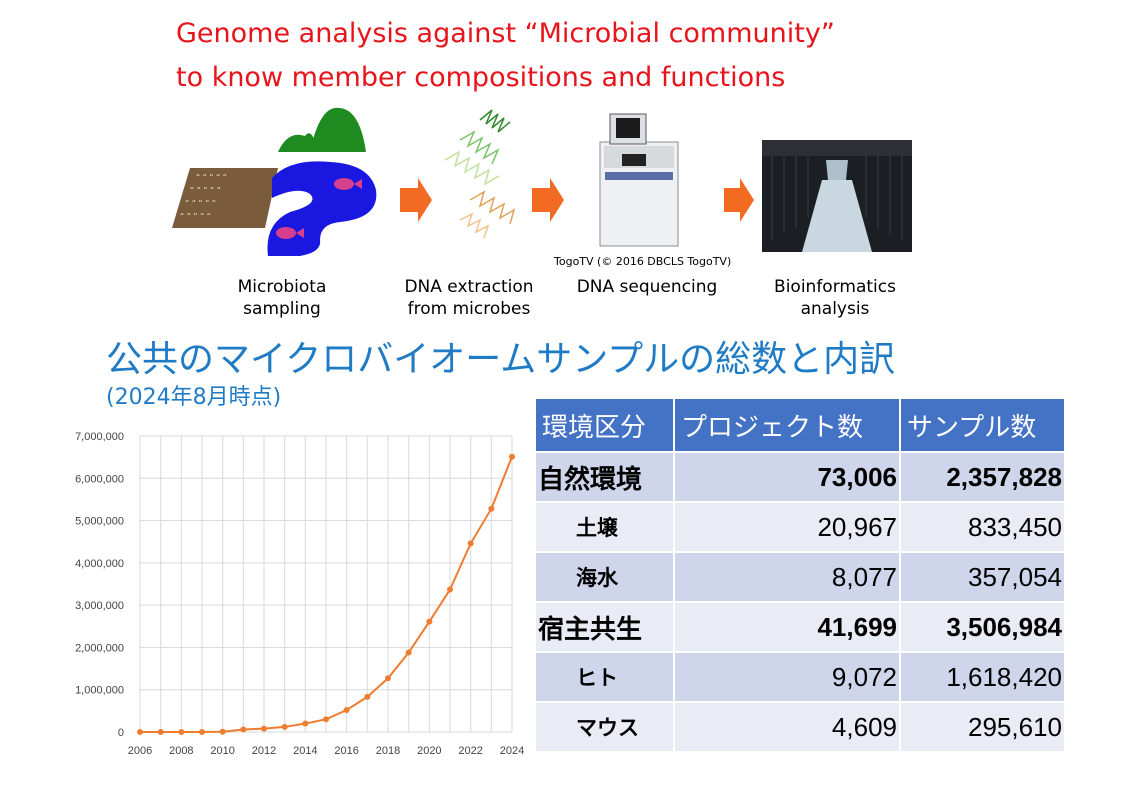 Image resolution: width=1123 pixels, height=794 pixels. Describe the element at coordinates (429, 751) in the screenshot. I see `x-tick-label: 2020` at that location.